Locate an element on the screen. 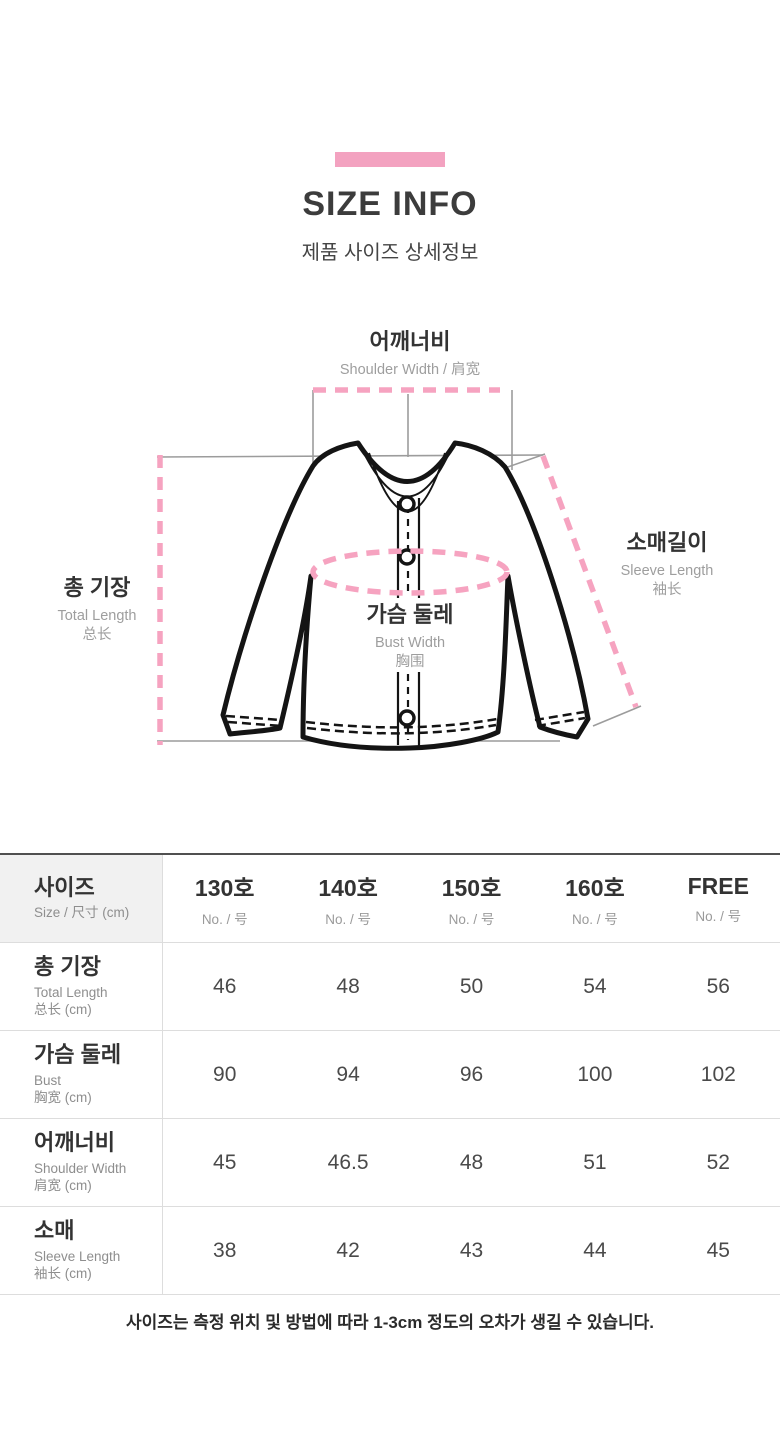  hem-stitching is located at coordinates (405, 722).